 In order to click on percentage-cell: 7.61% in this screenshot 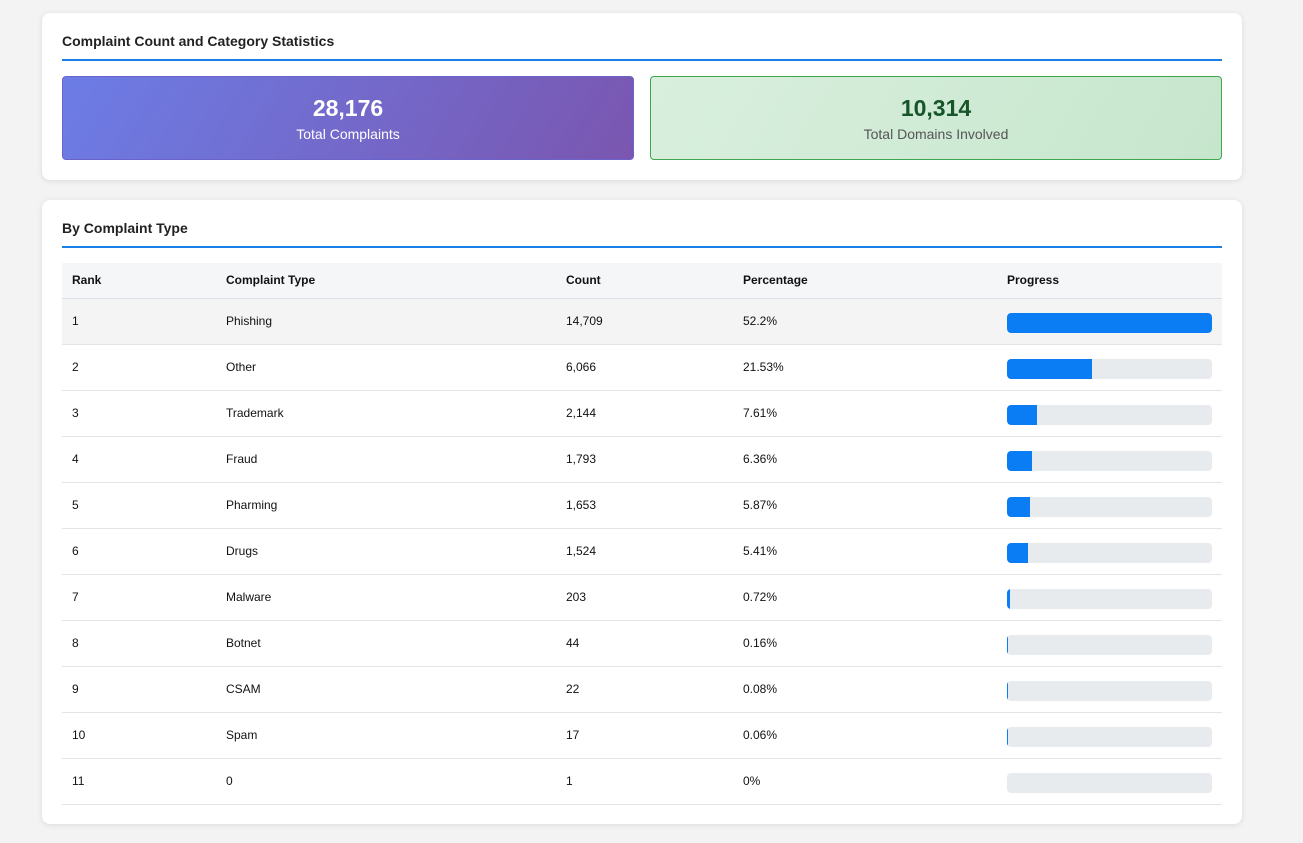, I will do `click(865, 413)`.